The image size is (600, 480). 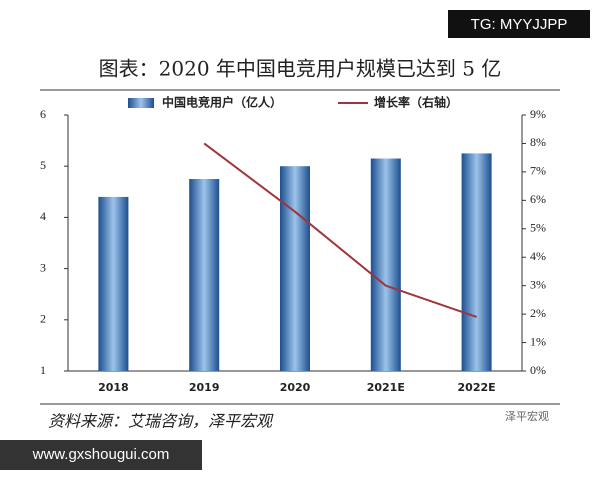 I want to click on y2-tick-label: 8%, so click(x=538, y=142).